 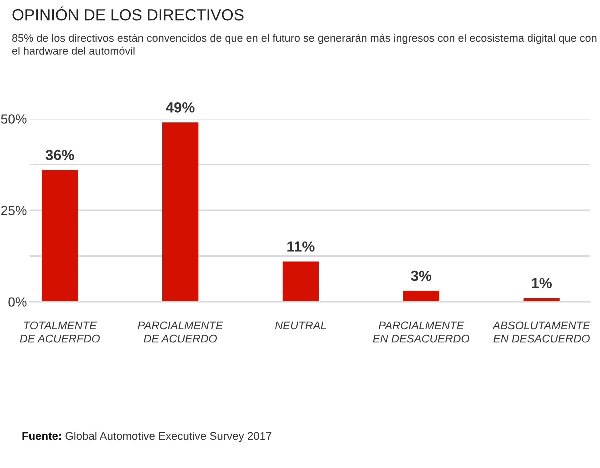 What do you see at coordinates (421, 276) in the screenshot?
I see `data-label: 3%` at bounding box center [421, 276].